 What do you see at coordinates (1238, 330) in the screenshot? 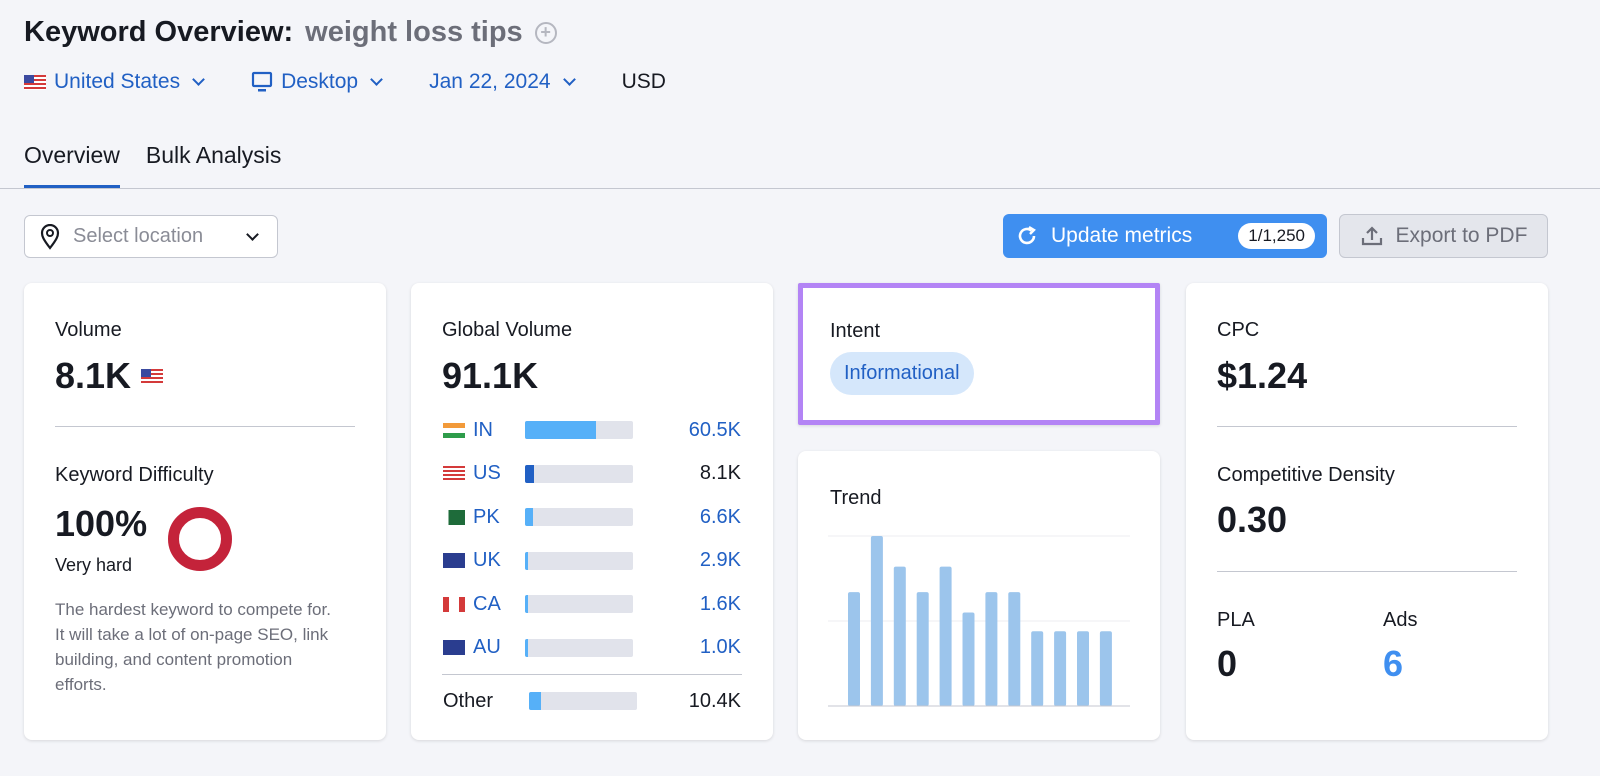
I see `cpc-label: CPC` at bounding box center [1238, 330].